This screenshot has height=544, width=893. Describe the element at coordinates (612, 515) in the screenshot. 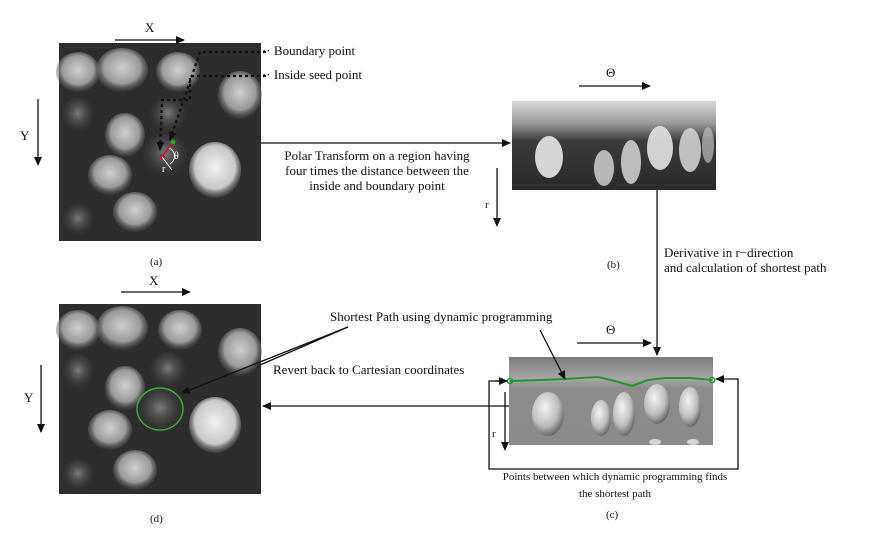

I see `panel-c-label: (c)` at that location.